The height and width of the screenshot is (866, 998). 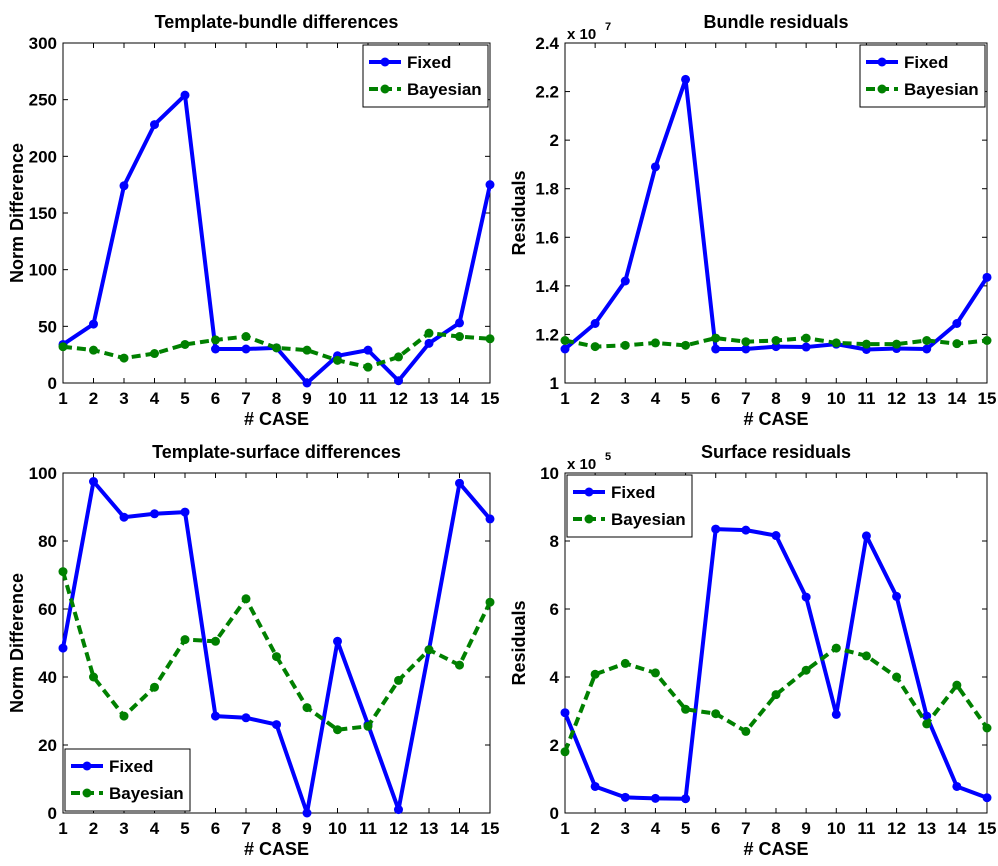 I want to click on y-tick-label: 2.4, so click(x=547, y=43).